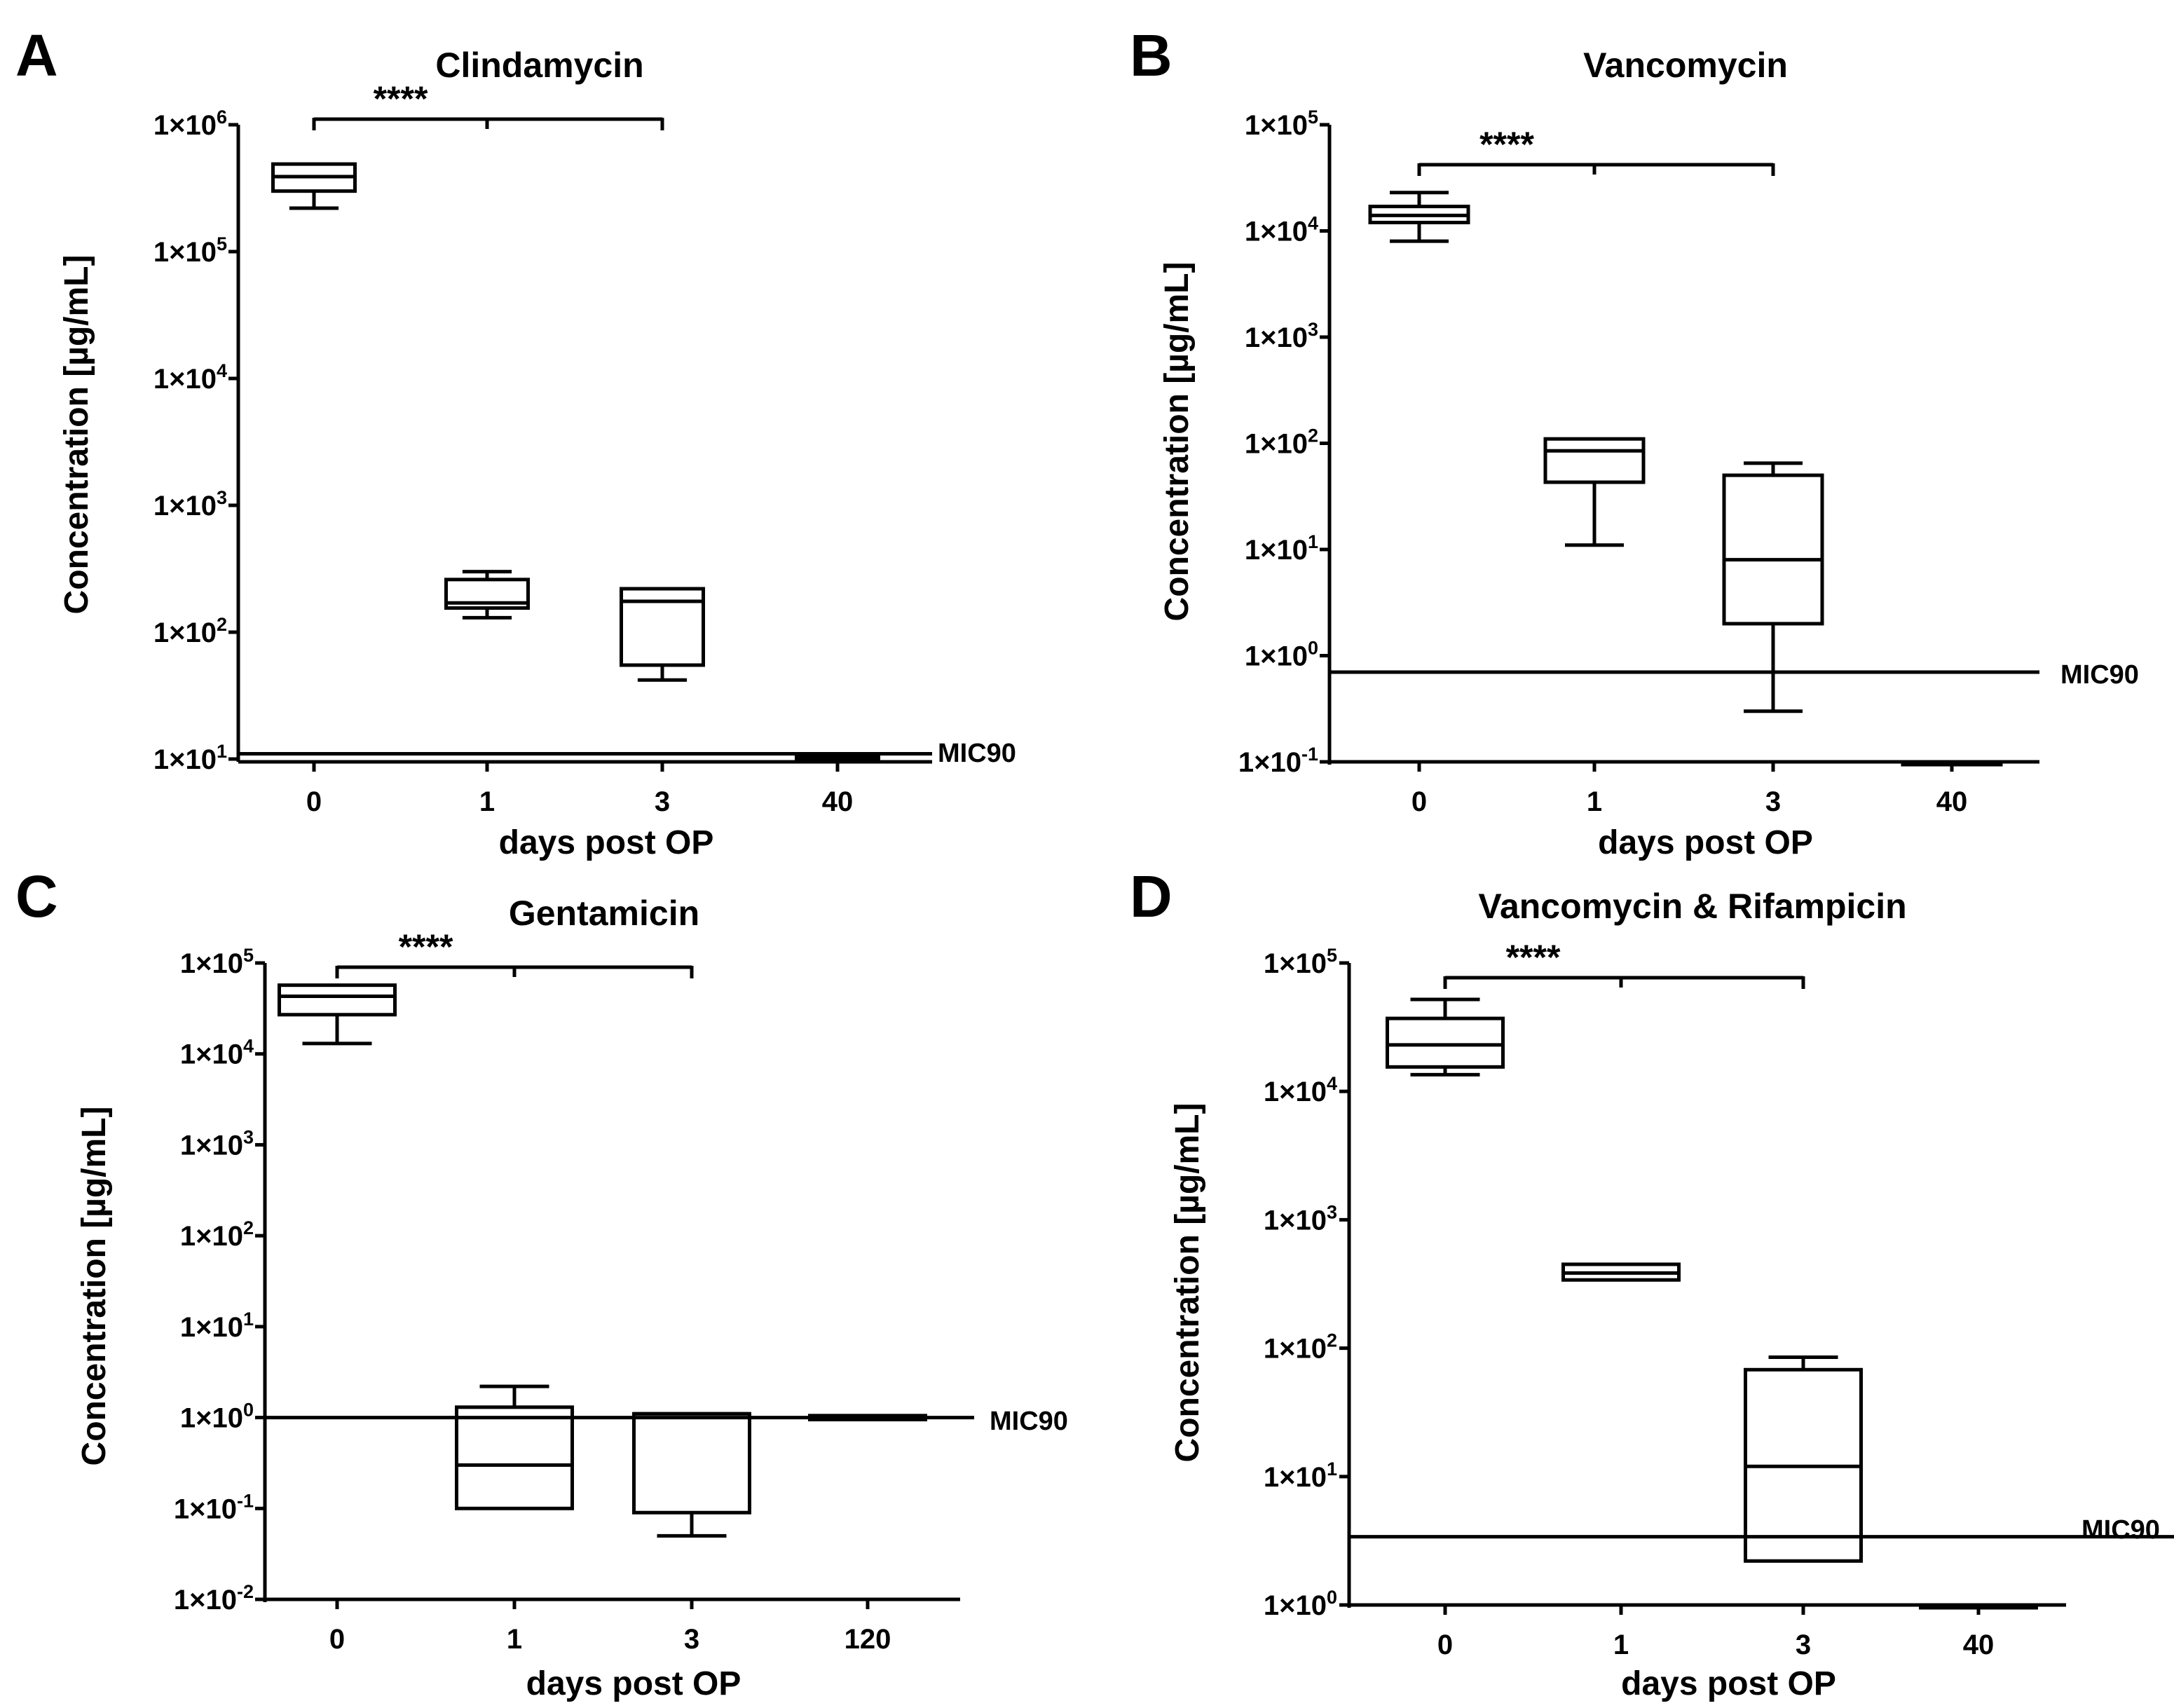 Image resolution: width=2174 pixels, height=1708 pixels. Describe the element at coordinates (36, 55) in the screenshot. I see `panel-letter: A` at that location.